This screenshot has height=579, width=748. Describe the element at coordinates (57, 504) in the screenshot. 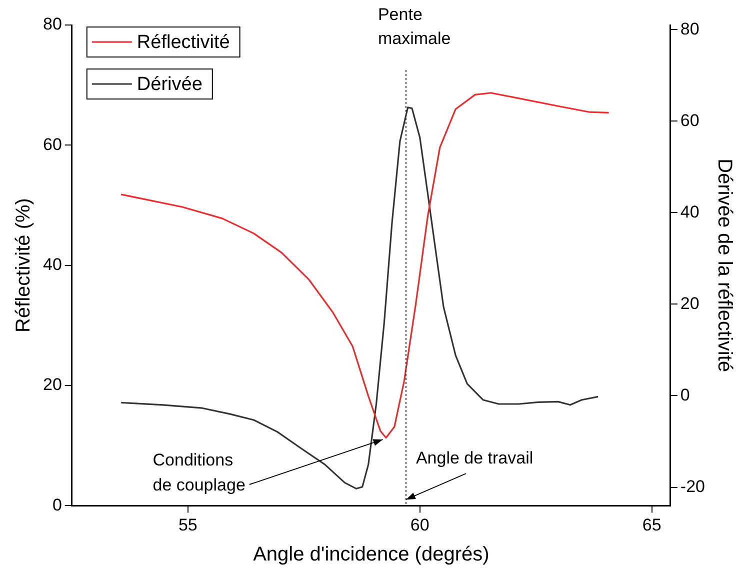

I see `y-tick-label: 0` at that location.